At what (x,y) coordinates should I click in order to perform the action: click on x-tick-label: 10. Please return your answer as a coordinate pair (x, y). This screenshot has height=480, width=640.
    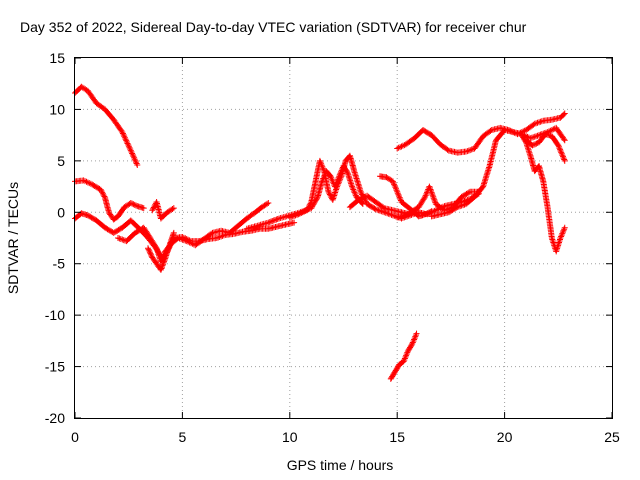
    Looking at the image, I should click on (290, 437).